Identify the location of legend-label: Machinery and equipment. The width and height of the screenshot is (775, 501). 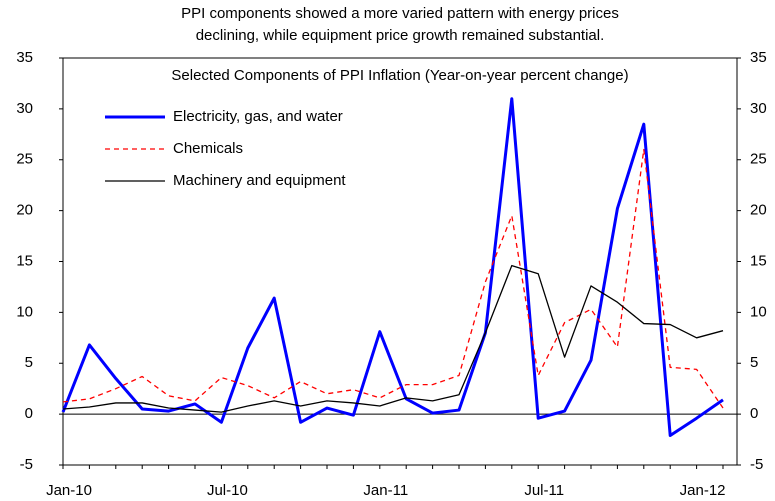
(259, 180).